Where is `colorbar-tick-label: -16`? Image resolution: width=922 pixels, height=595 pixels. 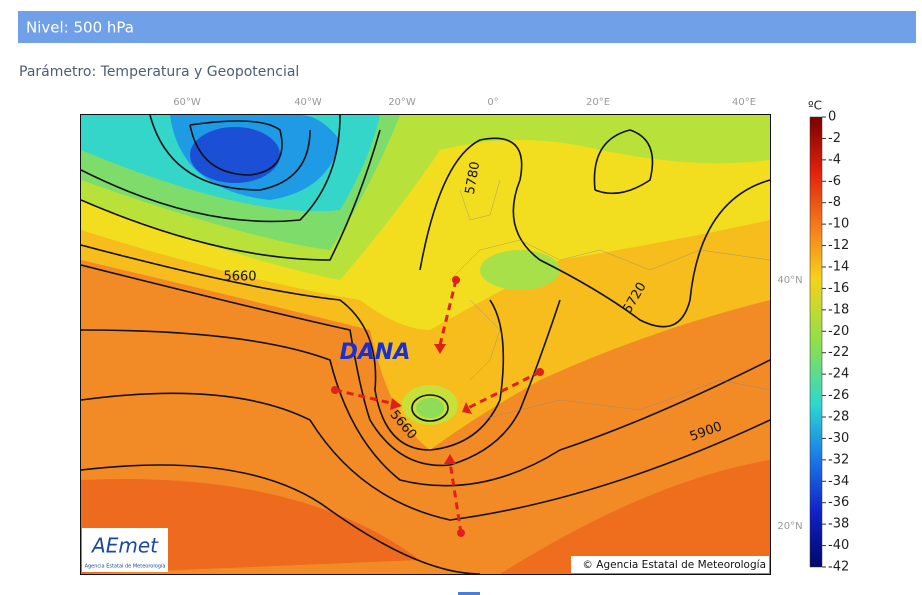 colorbar-tick-label: -16 is located at coordinates (838, 288).